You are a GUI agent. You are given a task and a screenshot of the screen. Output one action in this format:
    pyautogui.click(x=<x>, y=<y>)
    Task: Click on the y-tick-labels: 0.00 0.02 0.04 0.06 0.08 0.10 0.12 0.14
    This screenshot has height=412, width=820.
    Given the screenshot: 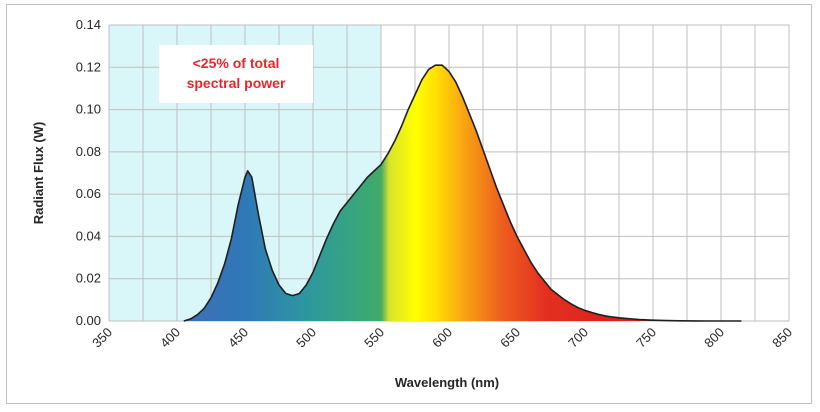 What is the action you would take?
    pyautogui.click(x=88, y=172)
    